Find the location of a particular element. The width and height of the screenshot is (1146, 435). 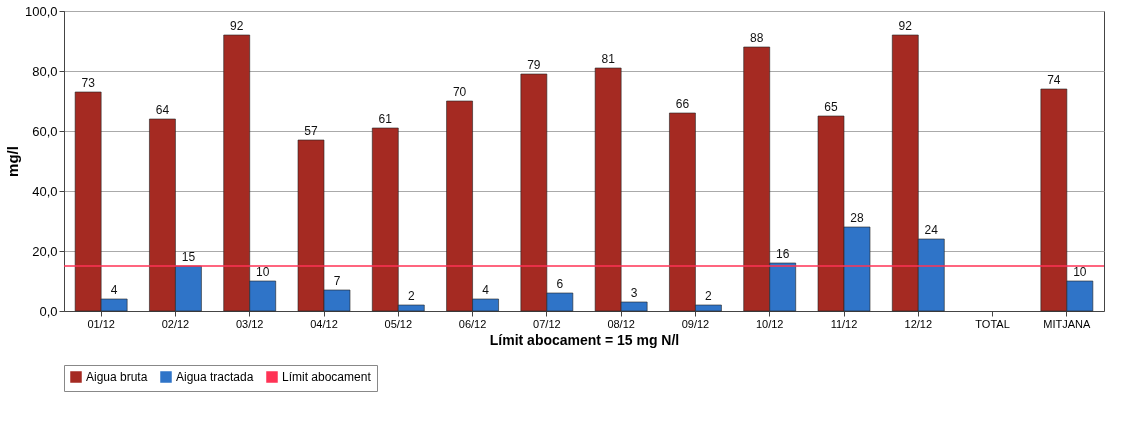

x-tick-label: TOTAL is located at coordinates (992, 323).